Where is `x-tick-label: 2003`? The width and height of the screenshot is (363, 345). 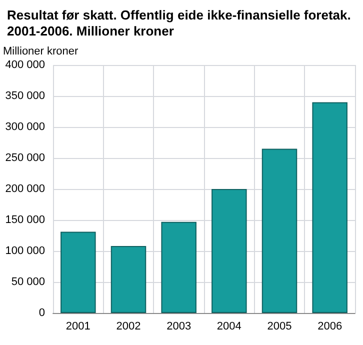
x-tick-label: 2003 is located at coordinates (179, 326).